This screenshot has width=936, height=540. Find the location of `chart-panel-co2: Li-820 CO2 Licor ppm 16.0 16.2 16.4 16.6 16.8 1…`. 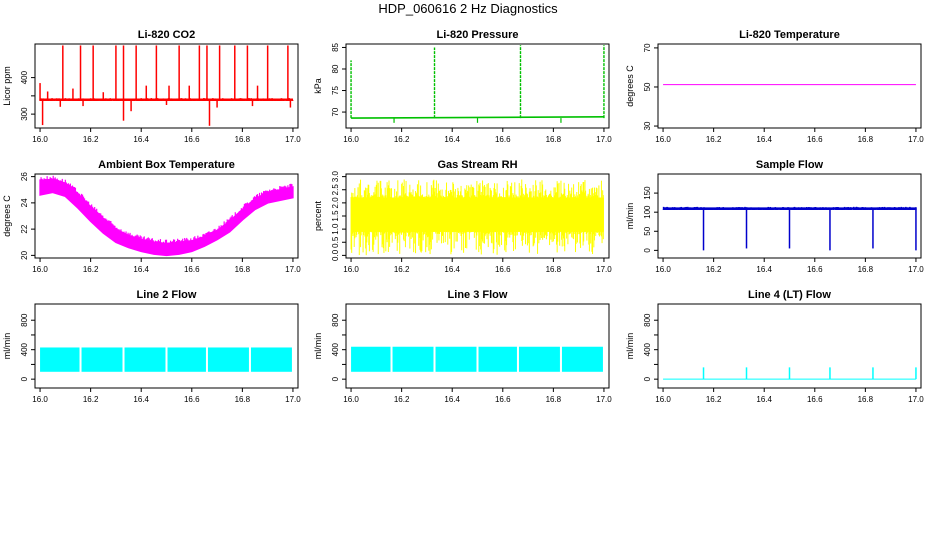

chart-panel-co2: Li-820 CO2 Licor ppm 16.0 16.2 16.4 16.6 16.8 1… is located at coordinates (151, 86).